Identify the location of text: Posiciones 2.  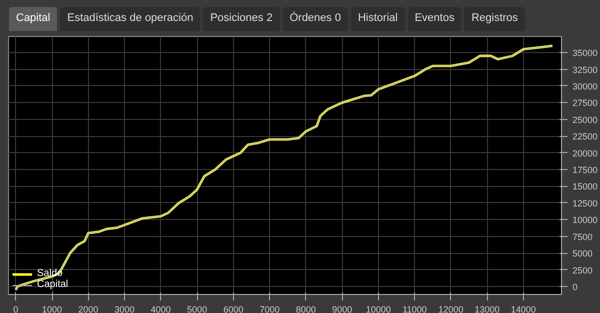
(241, 19).